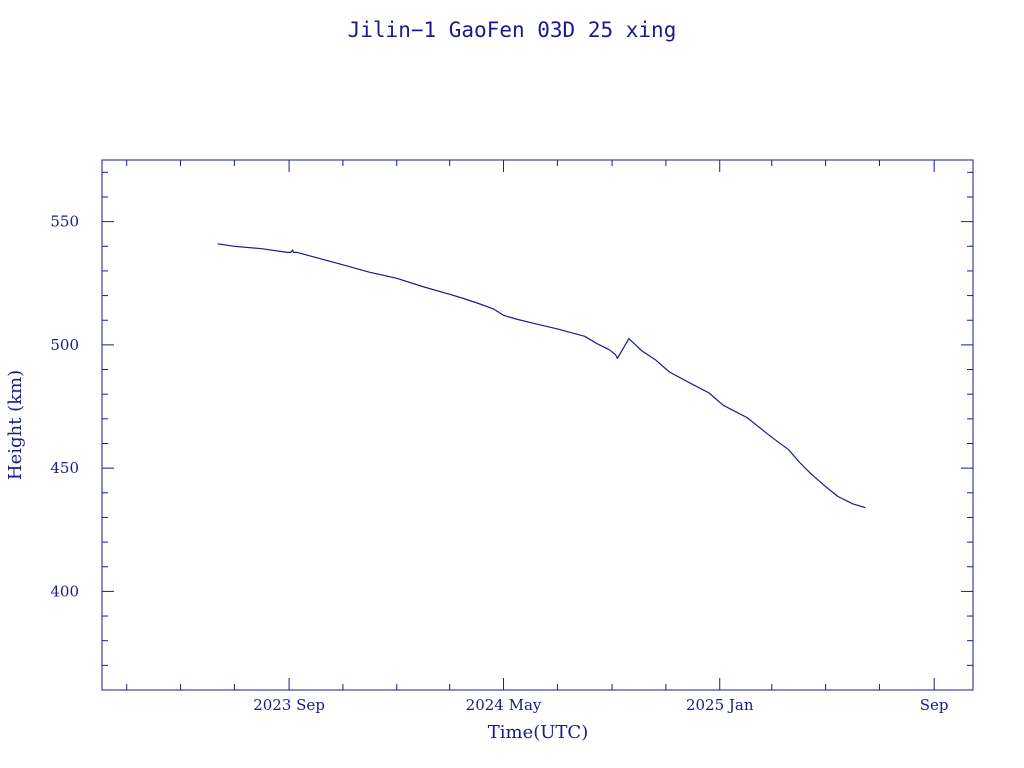  What do you see at coordinates (512, 30) in the screenshot?
I see `chart-title: Jilin−1 GaoFen 03D 25 xing` at bounding box center [512, 30].